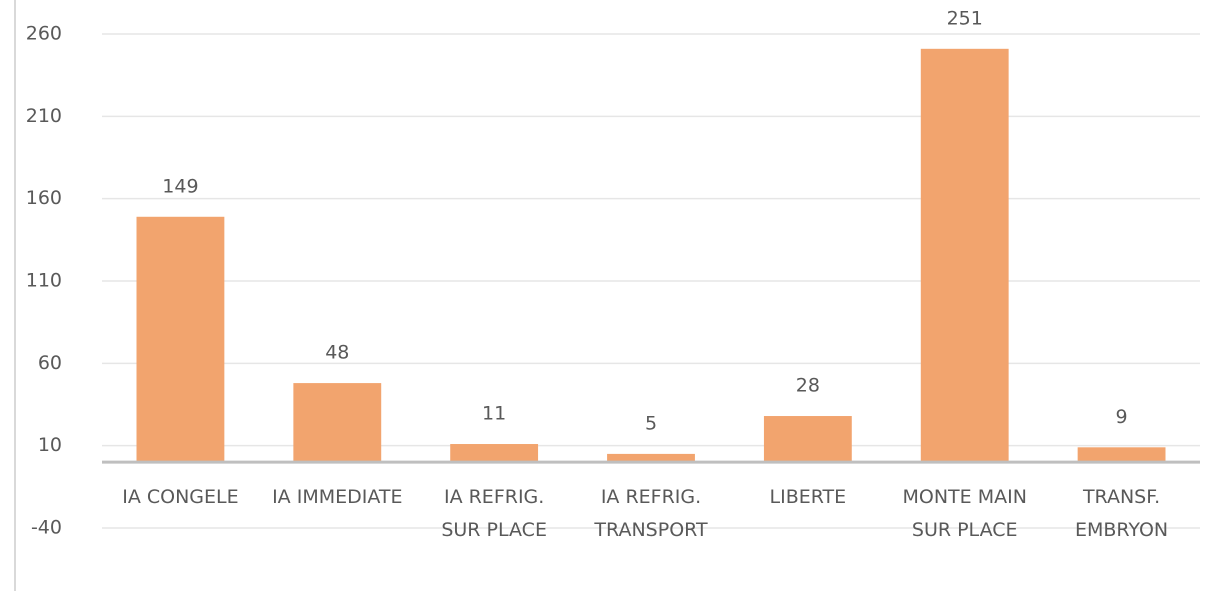  What do you see at coordinates (965, 18) in the screenshot?
I see `value-label: 251` at bounding box center [965, 18].